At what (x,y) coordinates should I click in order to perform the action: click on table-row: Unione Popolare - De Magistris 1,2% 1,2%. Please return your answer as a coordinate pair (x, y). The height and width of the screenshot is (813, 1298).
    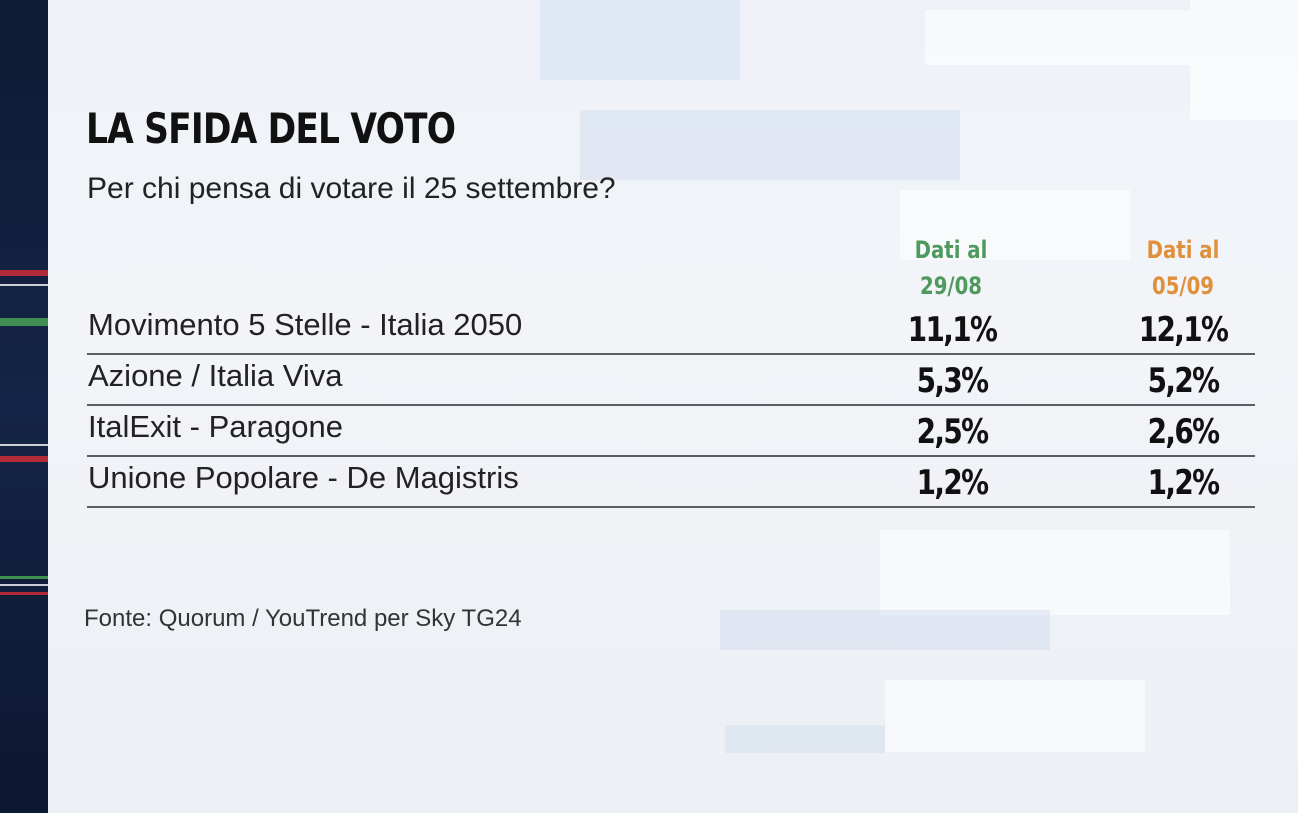
    Looking at the image, I should click on (671, 482).